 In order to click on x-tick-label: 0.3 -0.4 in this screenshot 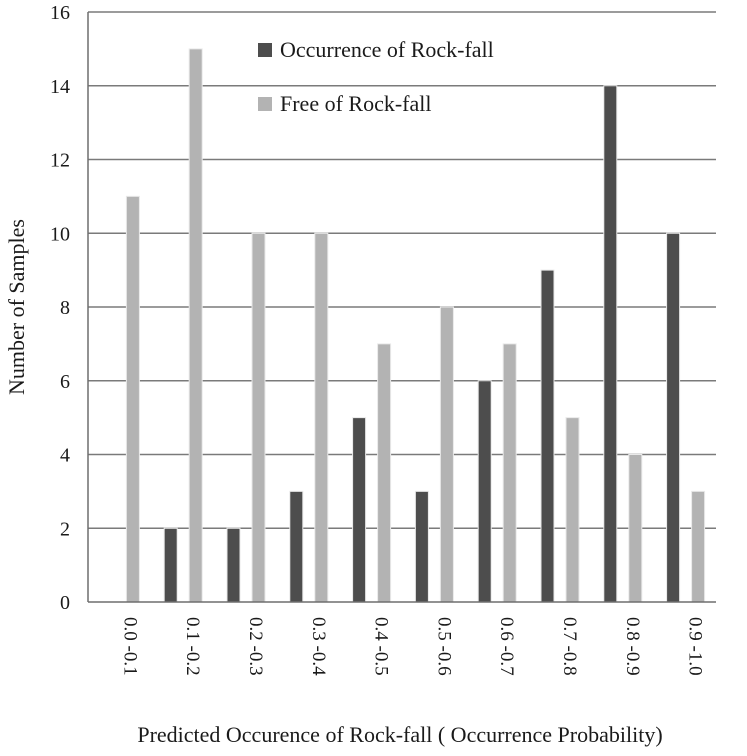, I will do `click(318, 646)`.